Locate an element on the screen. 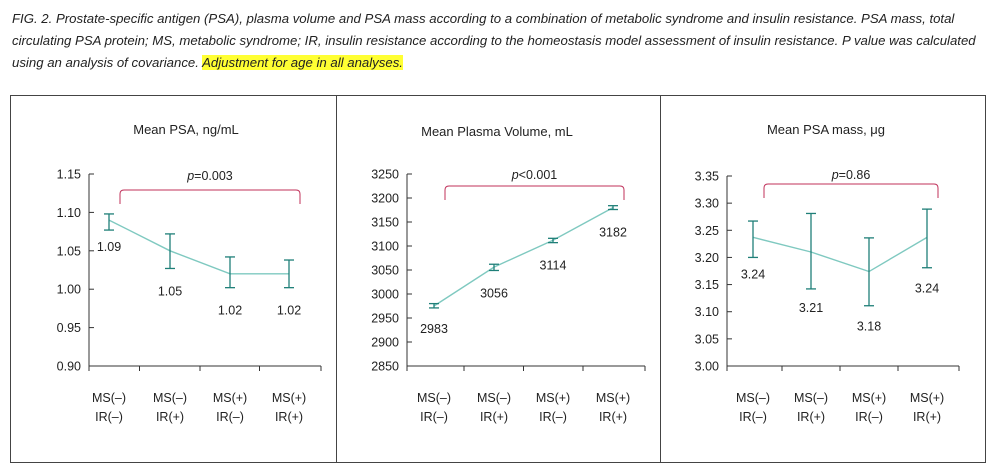 This screenshot has width=996, height=474. p-value-label: p<0.001 is located at coordinates (534, 175).